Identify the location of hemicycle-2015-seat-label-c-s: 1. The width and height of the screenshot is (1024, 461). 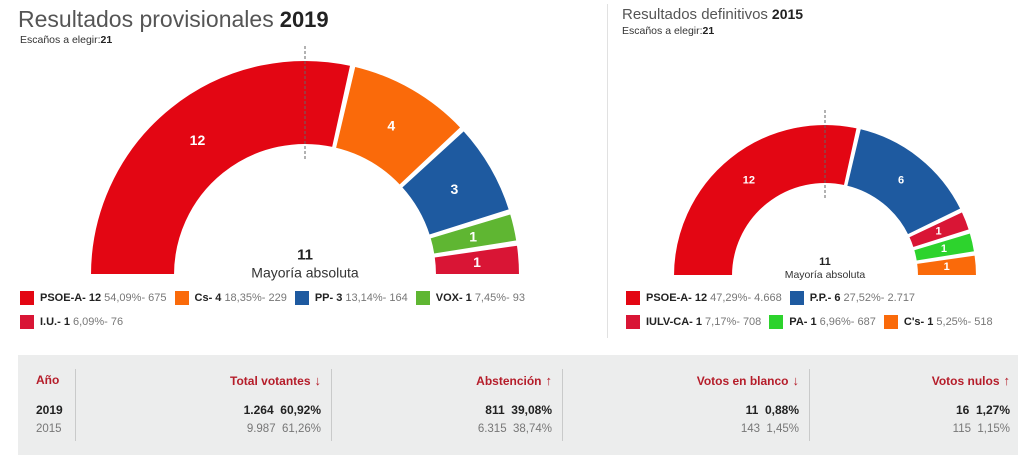
(947, 267).